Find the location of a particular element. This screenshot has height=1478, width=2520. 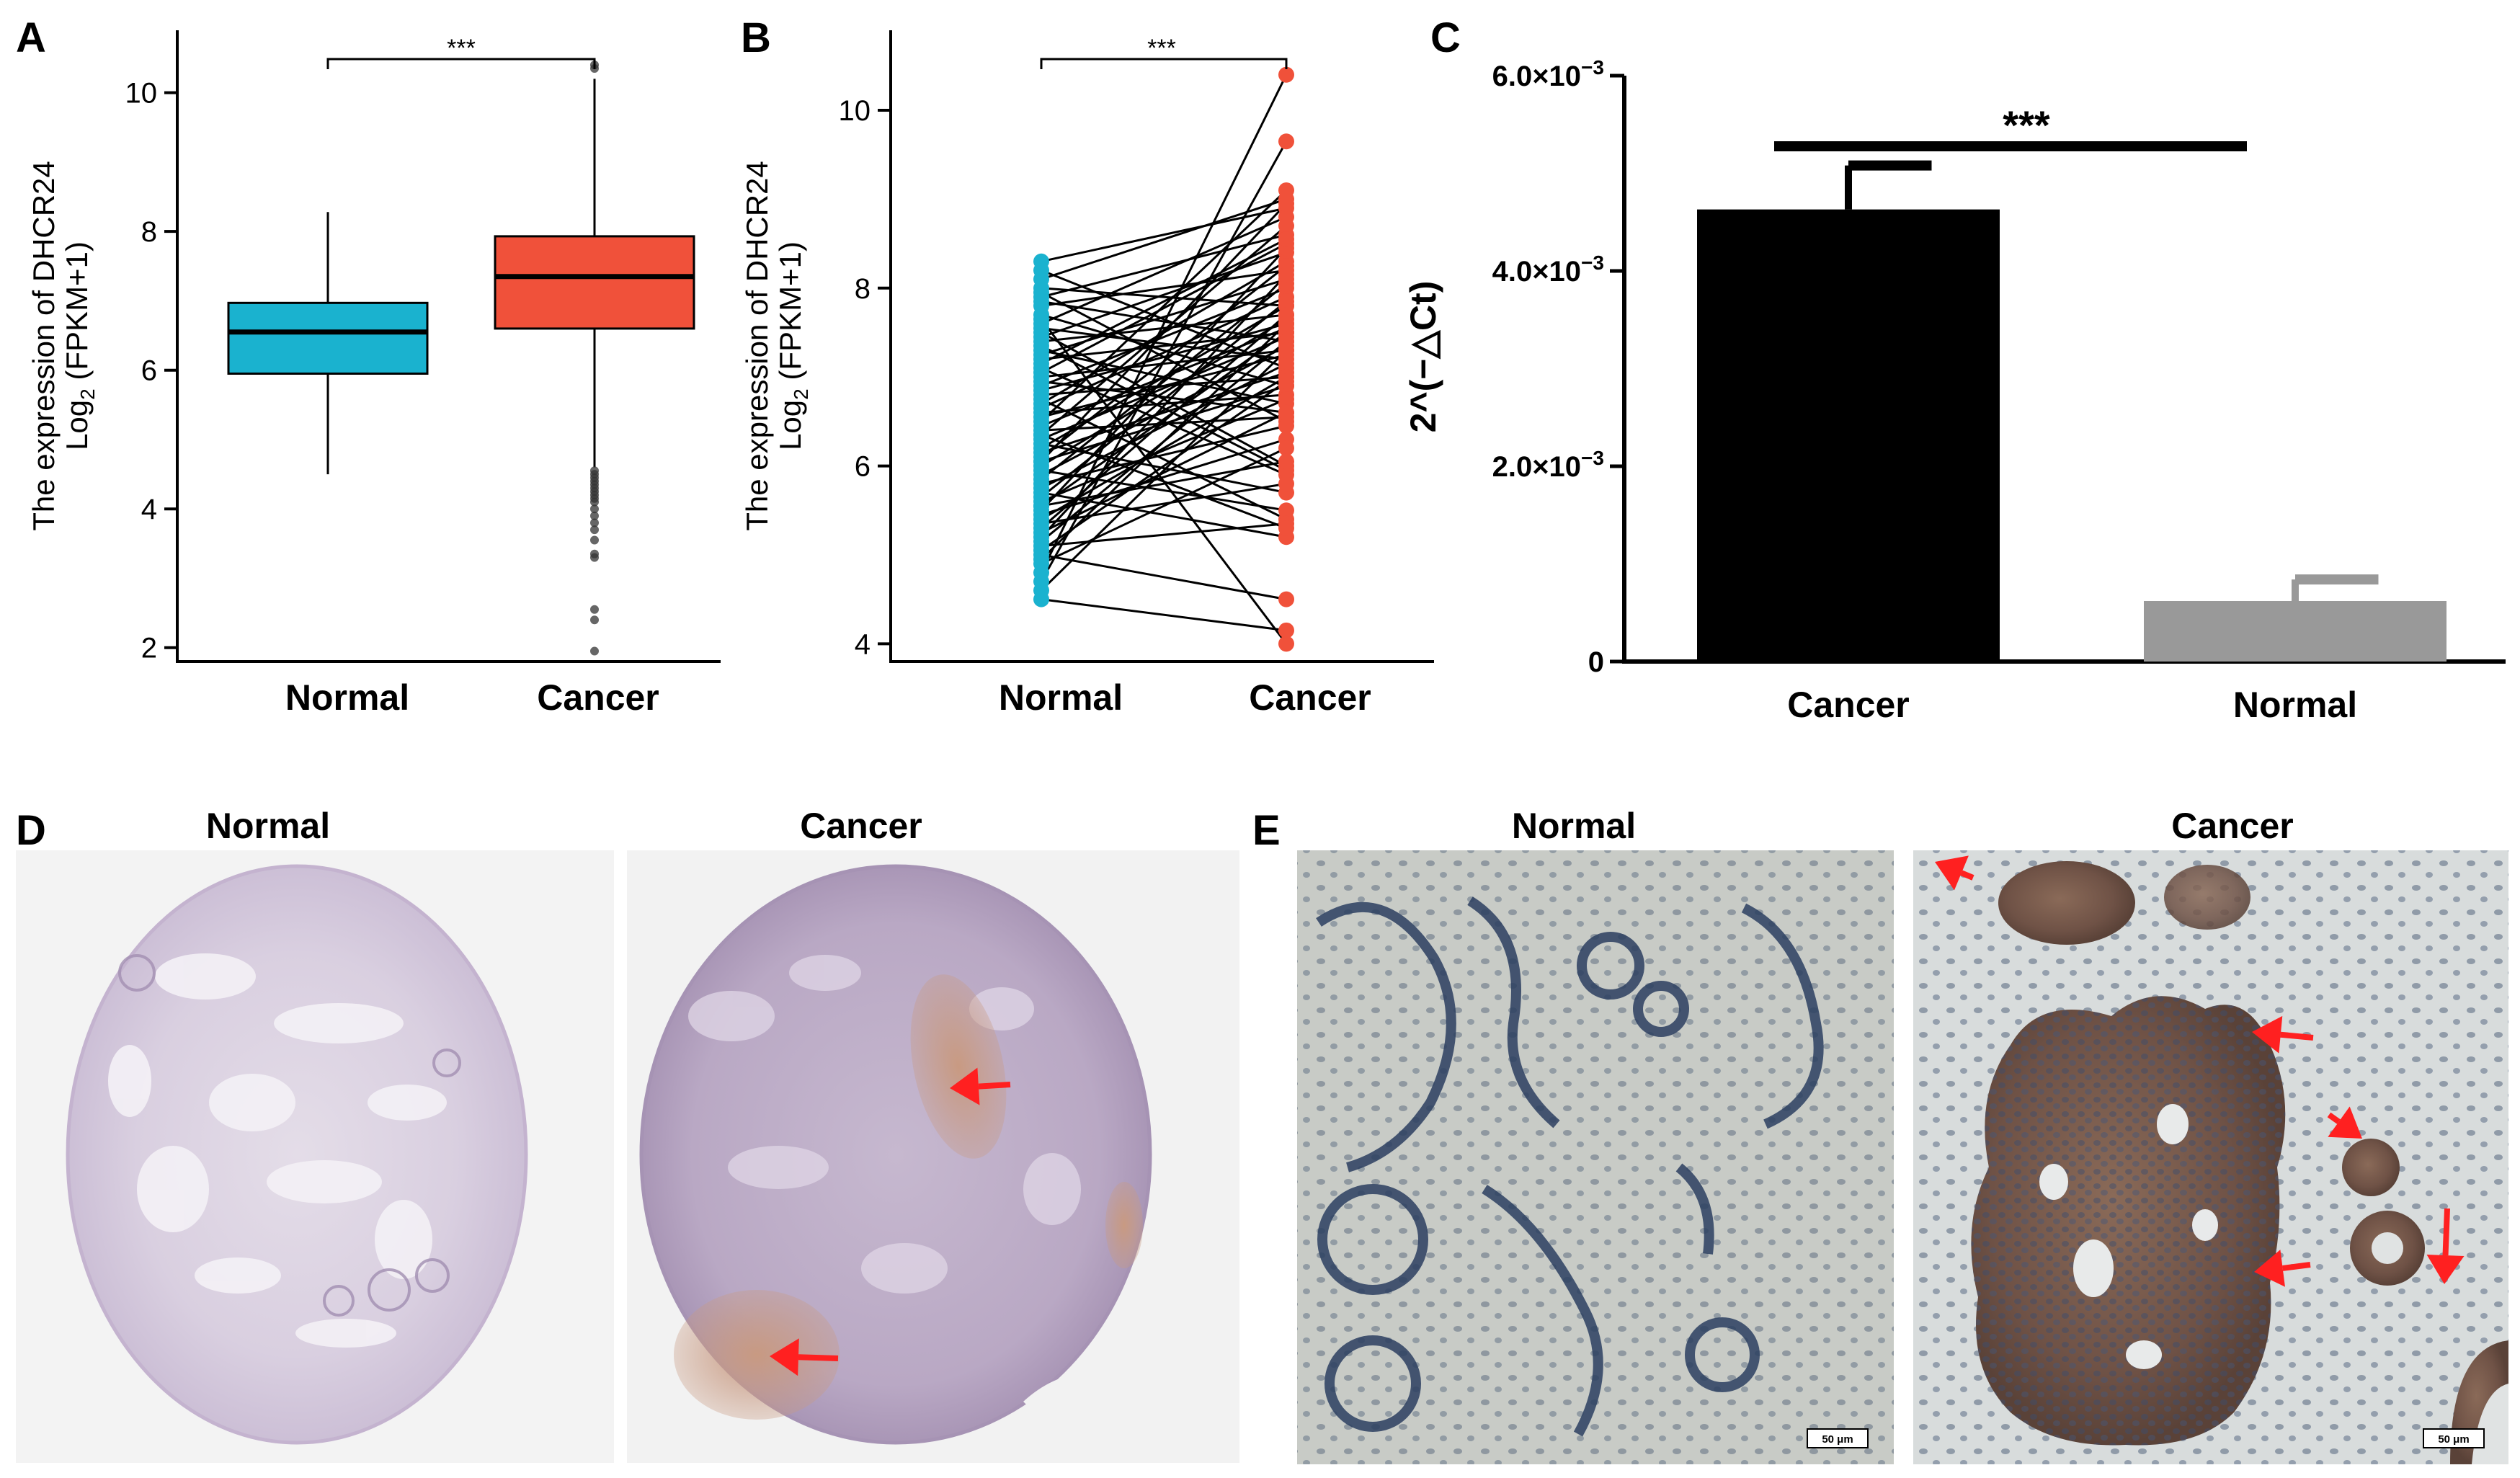

panel-b-pair-lines is located at coordinates (1164, 359).